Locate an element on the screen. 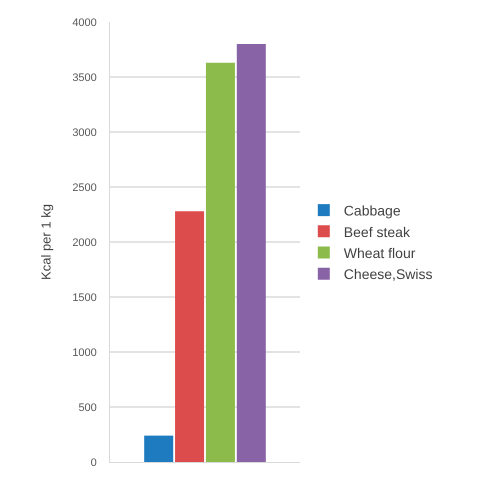  y-tick-label: 500 is located at coordinates (87, 408).